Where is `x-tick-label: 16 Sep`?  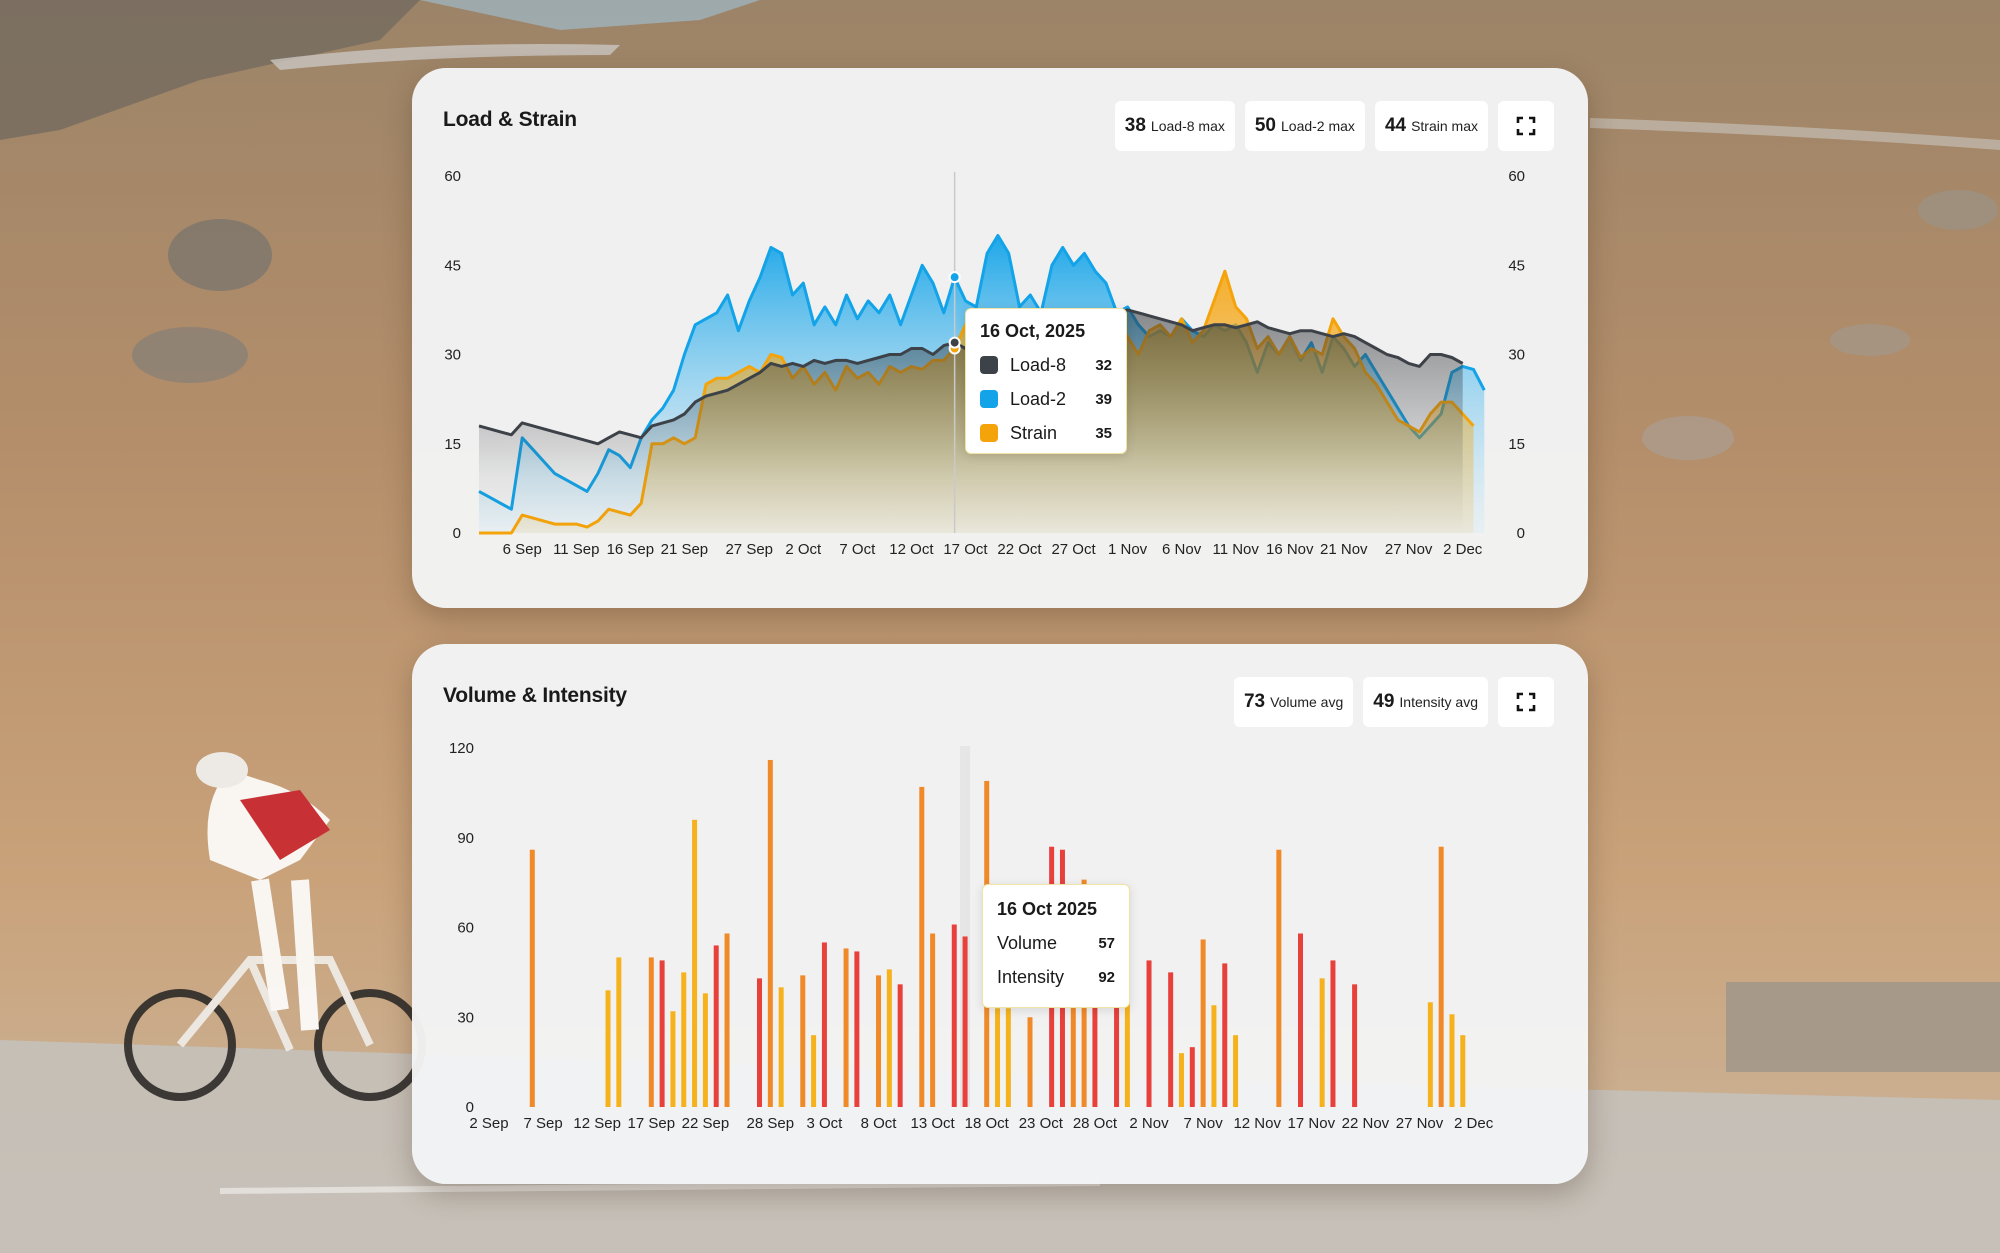
x-tick-label: 16 Sep is located at coordinates (631, 549).